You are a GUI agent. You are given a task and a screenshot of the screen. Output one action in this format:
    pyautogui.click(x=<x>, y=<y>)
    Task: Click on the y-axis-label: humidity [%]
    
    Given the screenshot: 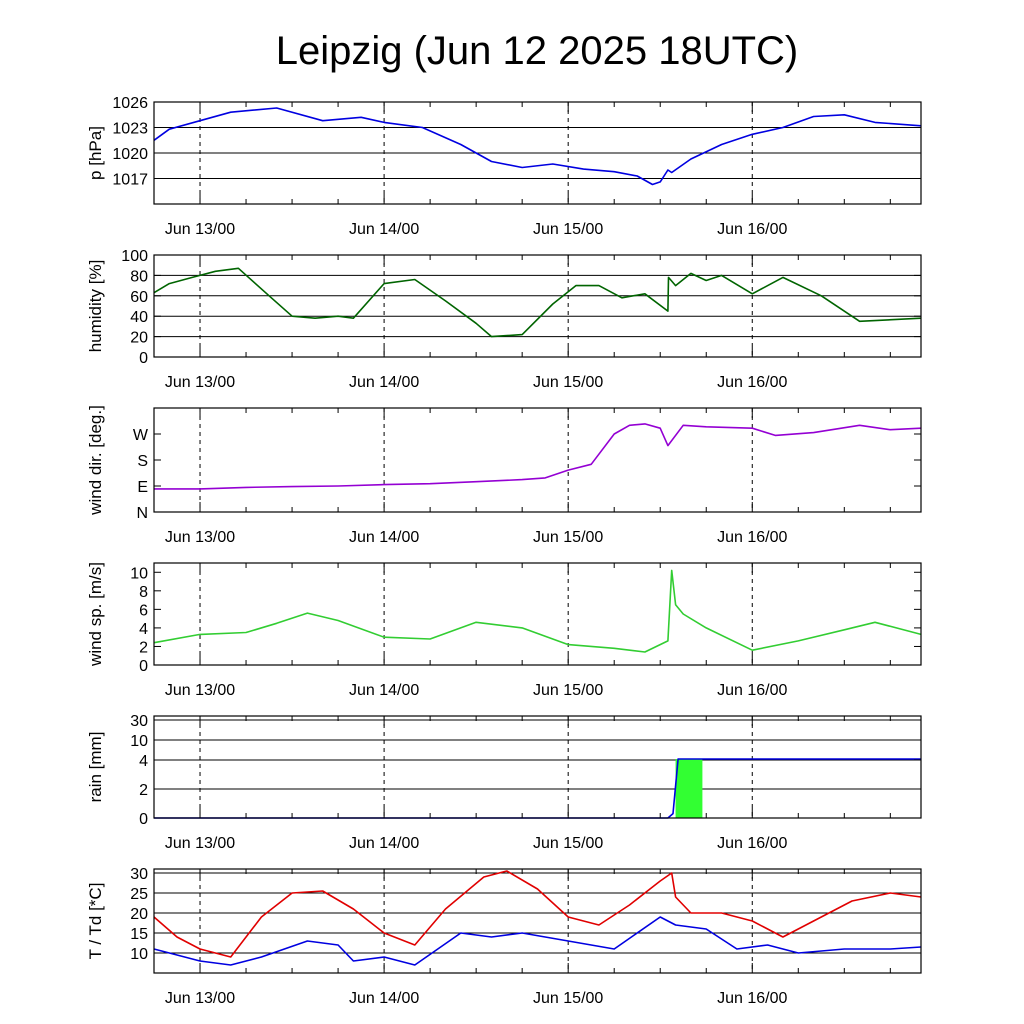 What is the action you would take?
    pyautogui.click(x=95, y=306)
    